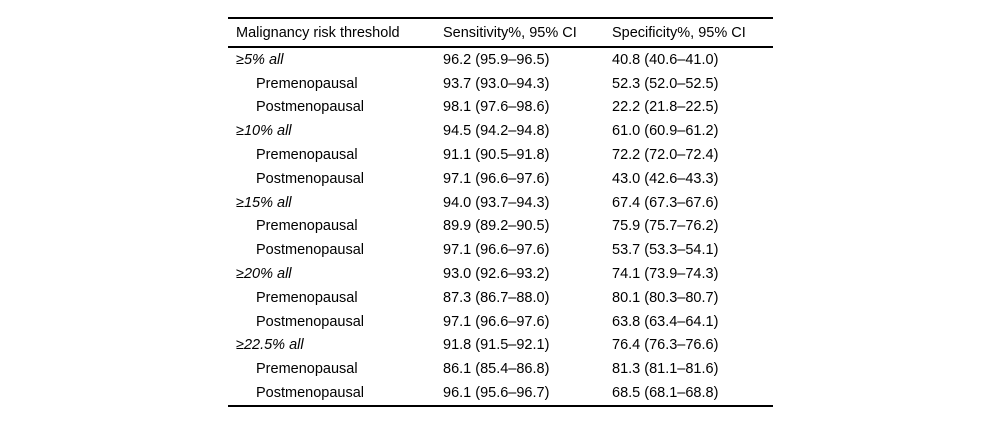 This screenshot has width=1000, height=423. What do you see at coordinates (496, 393) in the screenshot?
I see `sensitivity-value: 96.1 (95.6–96.7)` at bounding box center [496, 393].